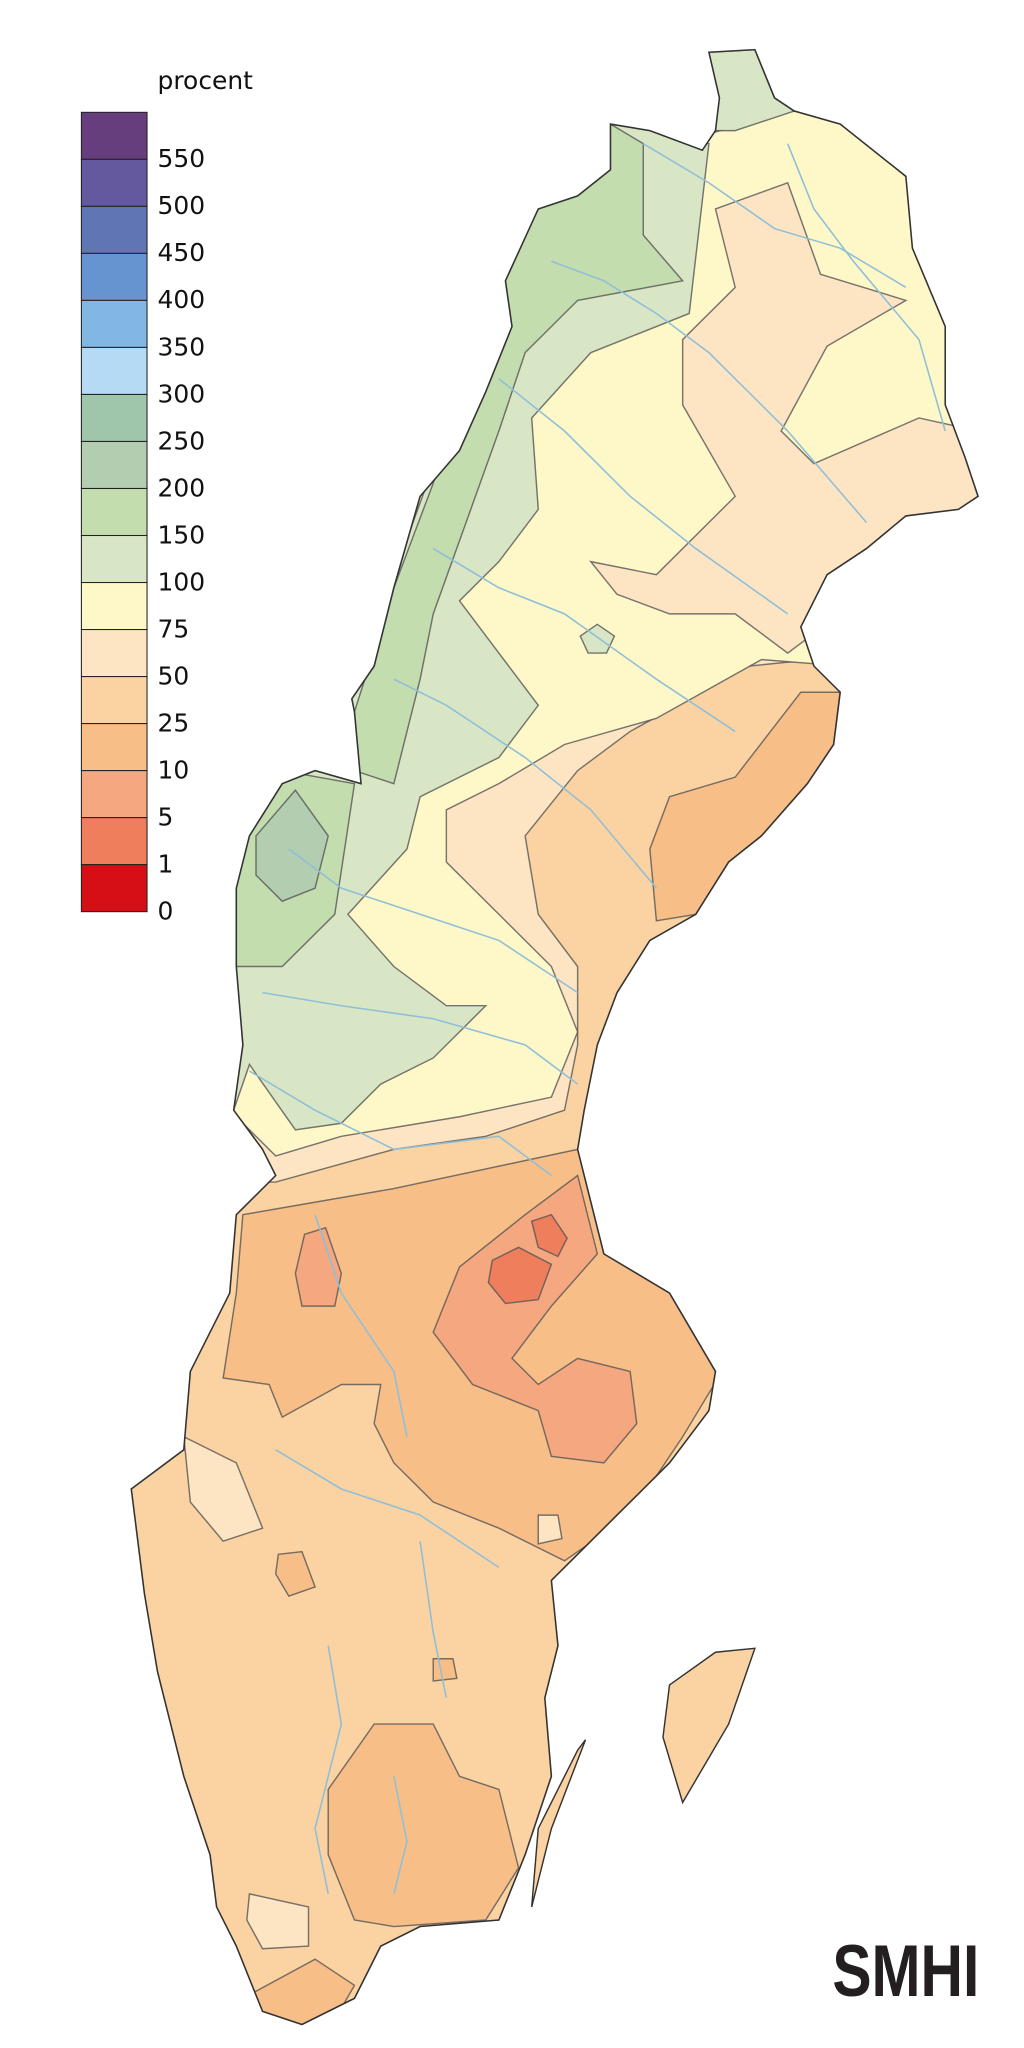  What do you see at coordinates (174, 628) in the screenshot?
I see `legend-label-75: 75` at bounding box center [174, 628].